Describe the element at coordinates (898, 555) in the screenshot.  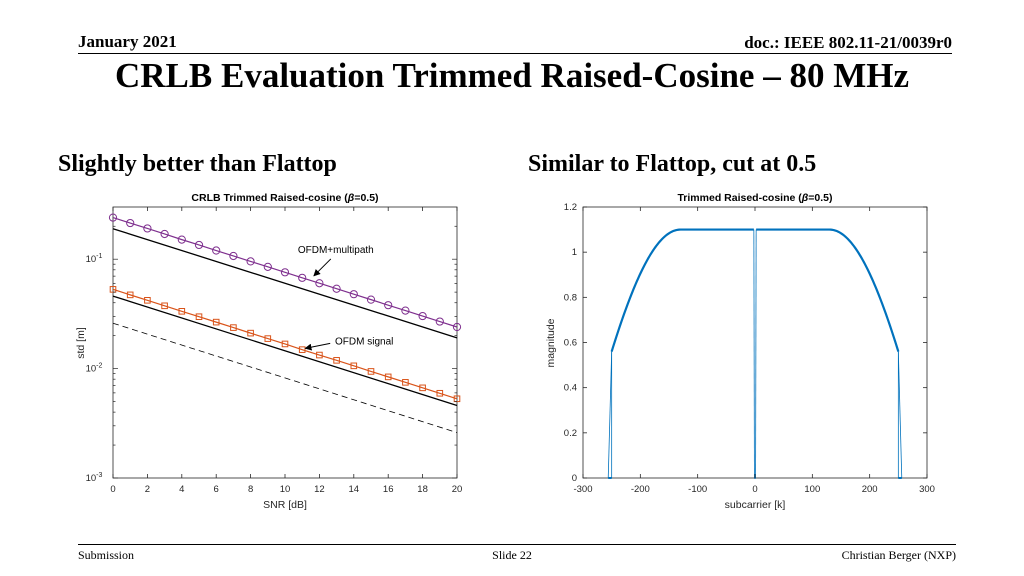
I see `footer-author: Christian Berger (NXP)` at that location.